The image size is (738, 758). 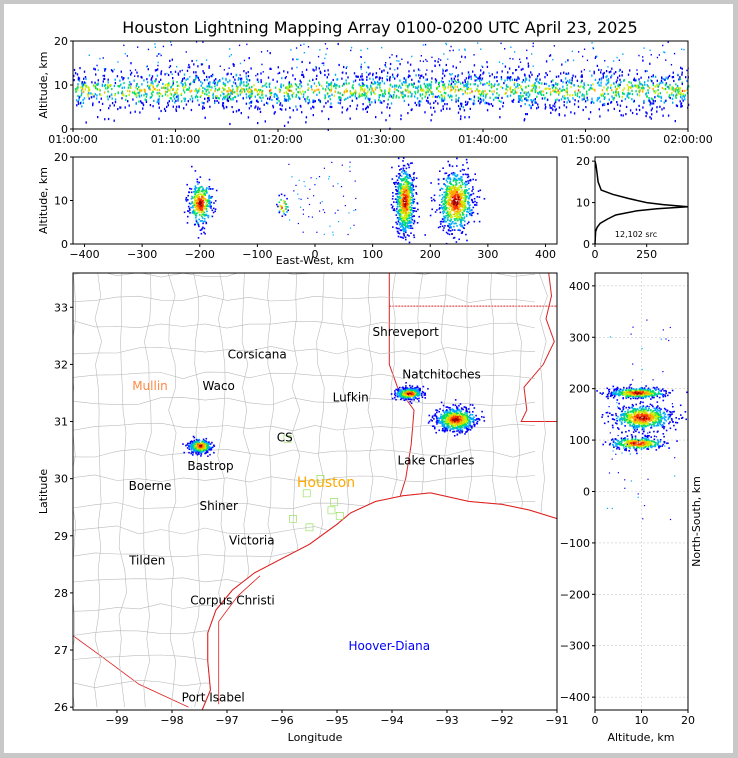 I want to click on x-tick-label: −300, so click(x=142, y=254).